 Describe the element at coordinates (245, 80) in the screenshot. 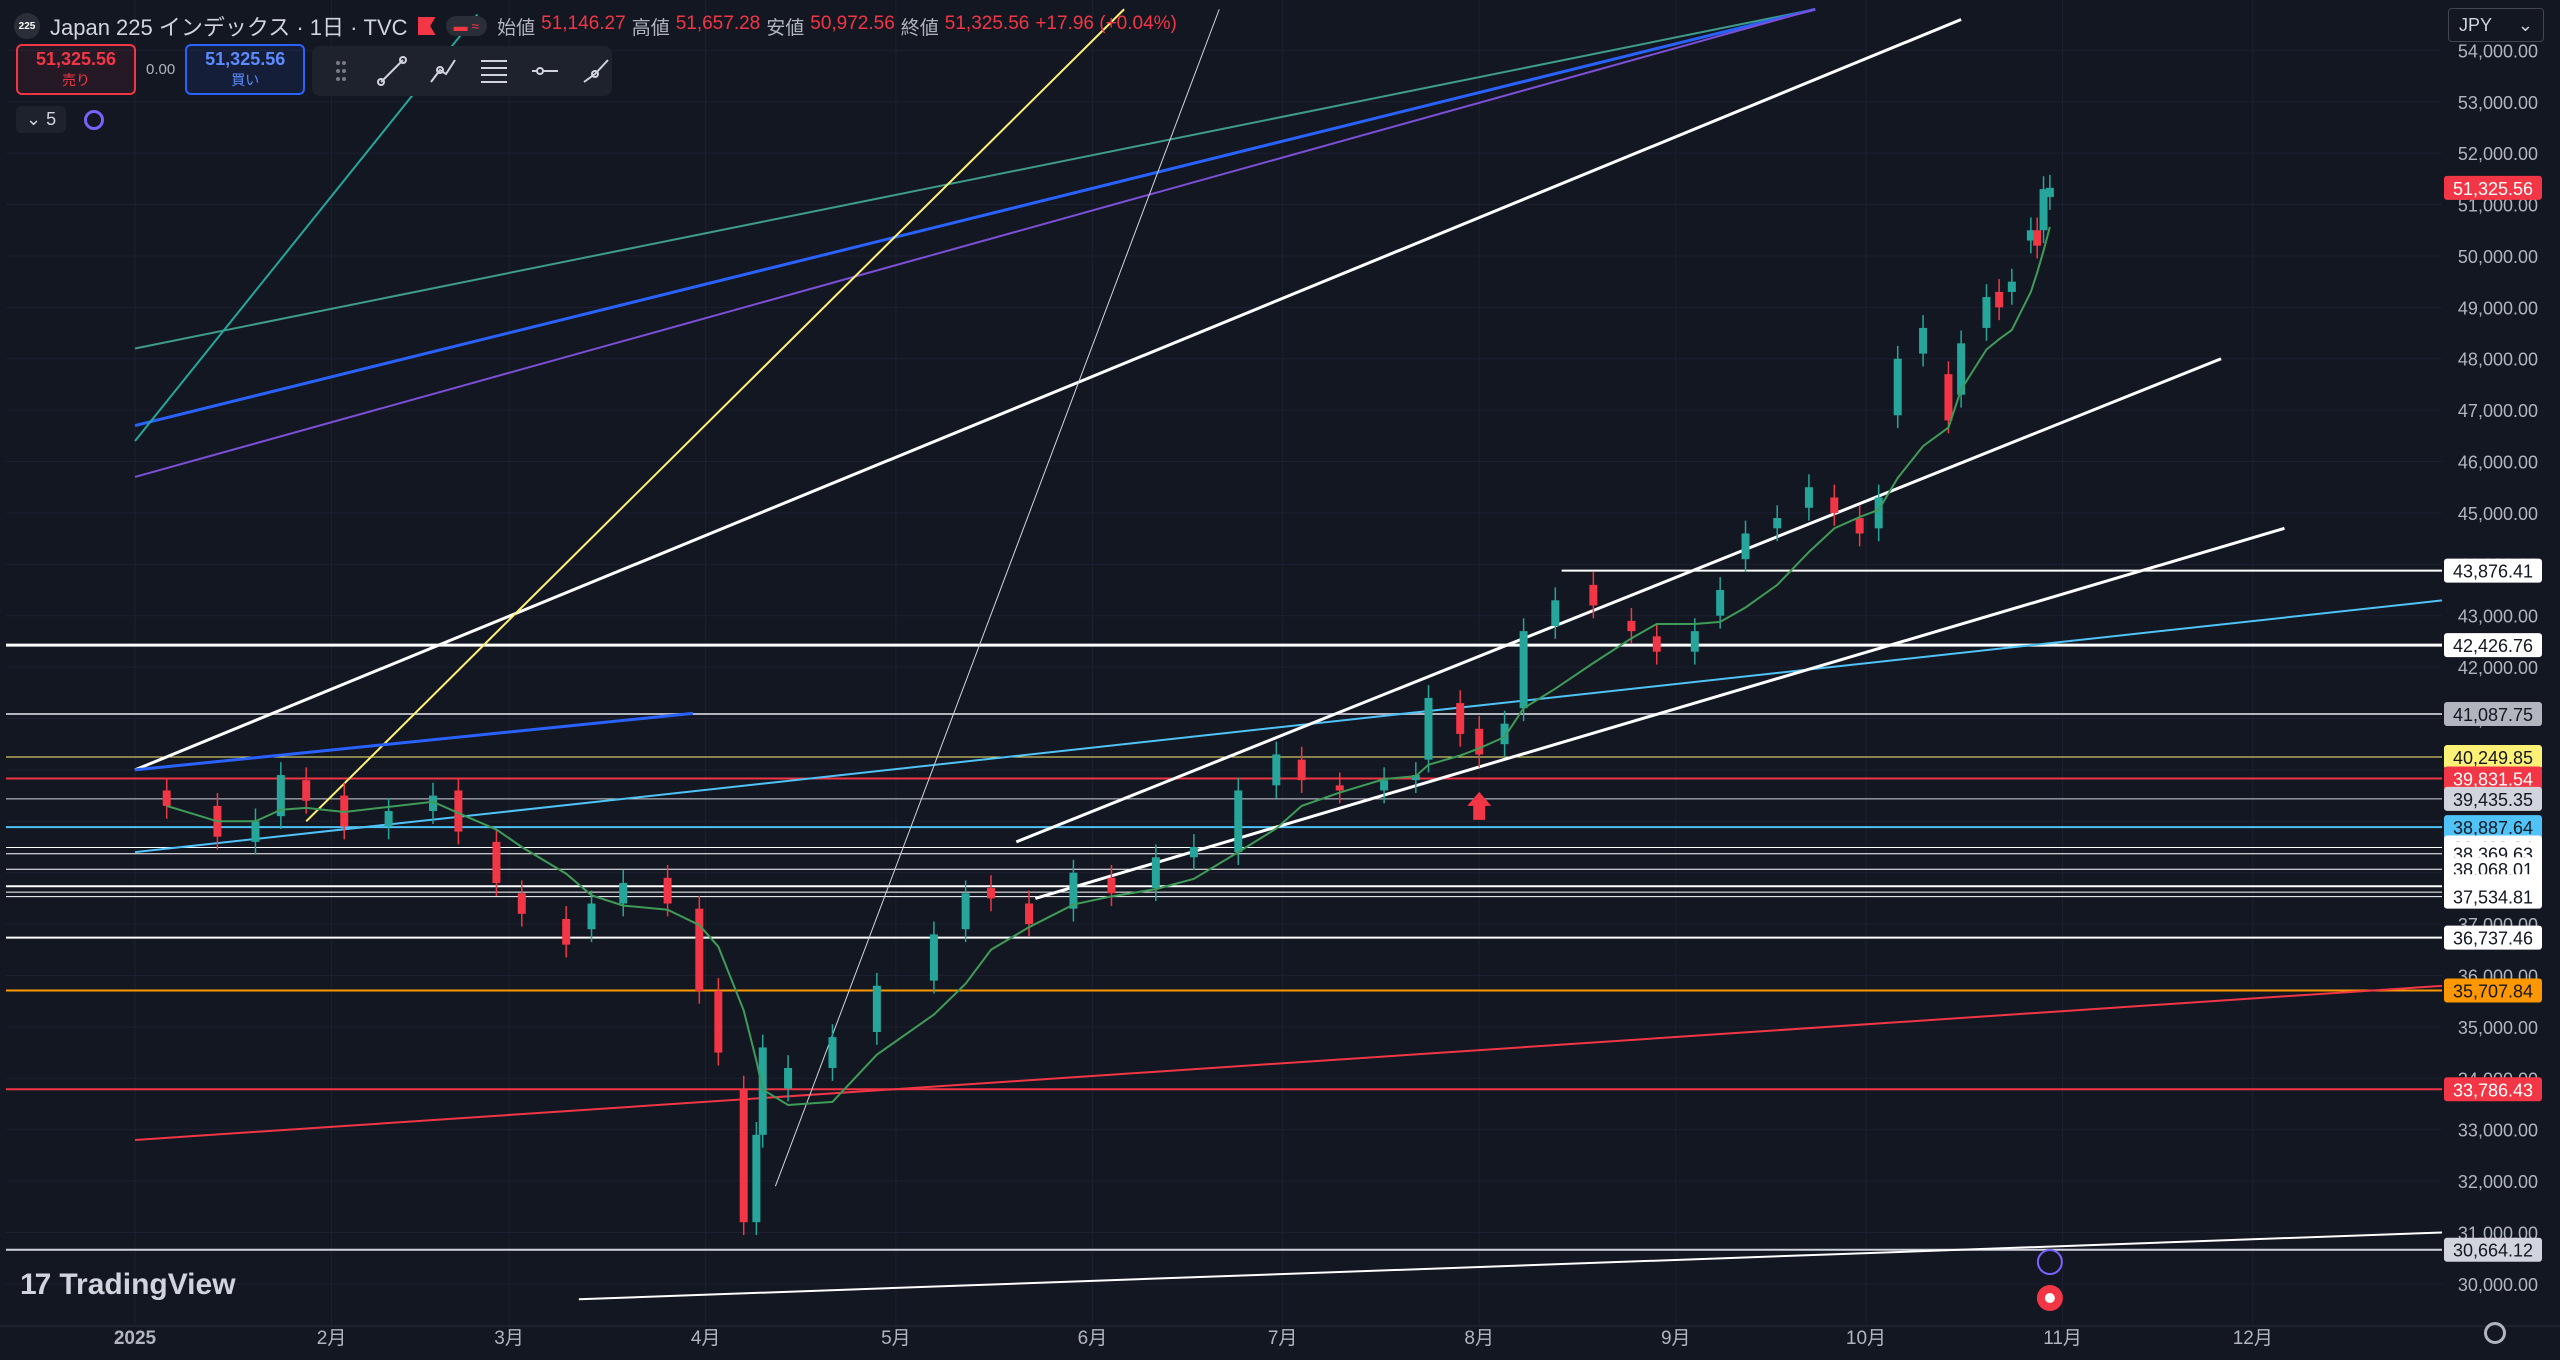

I see `buy-label: 買い` at that location.